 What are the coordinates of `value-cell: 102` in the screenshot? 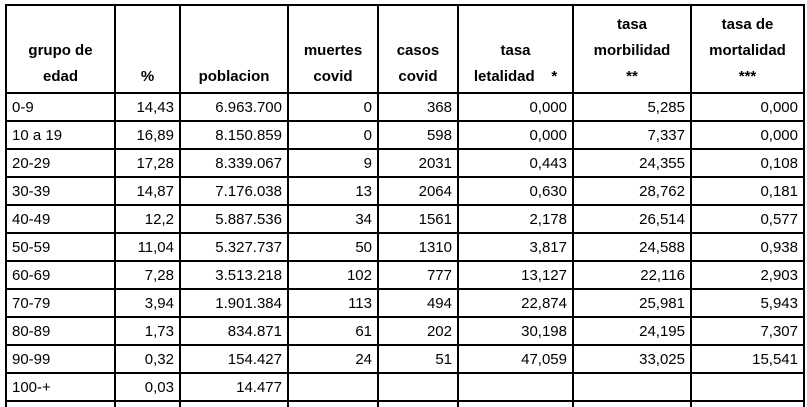 It's located at (333, 275).